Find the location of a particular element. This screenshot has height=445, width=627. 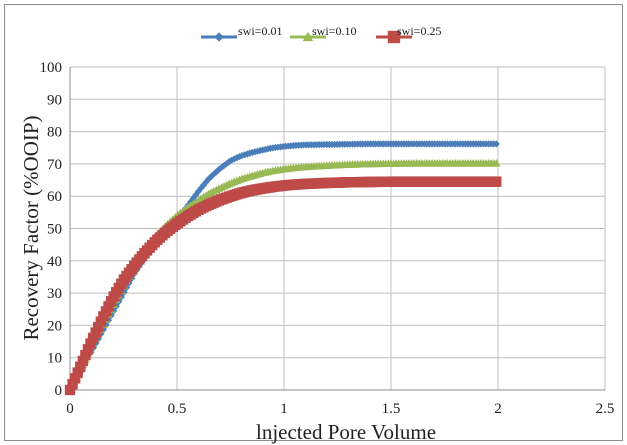

y-tick-label: 0 is located at coordinates (59, 391).